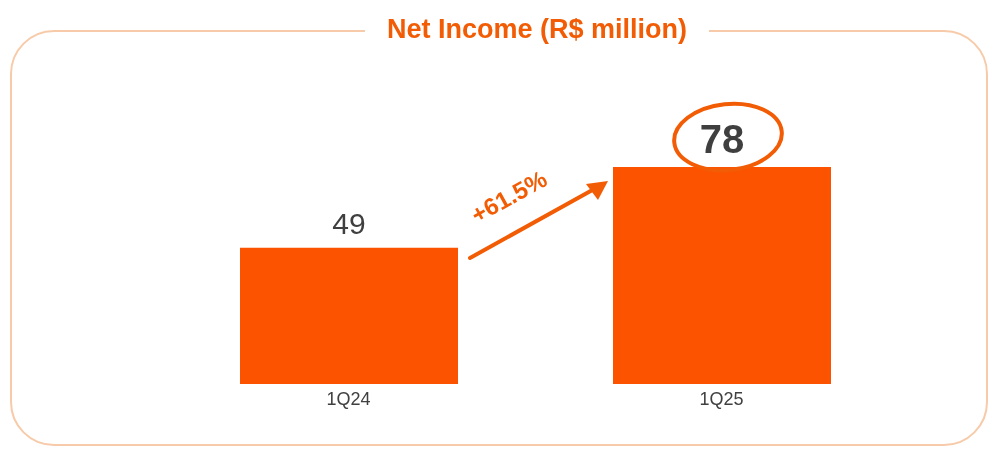 This screenshot has height=459, width=1003. What do you see at coordinates (349, 223) in the screenshot?
I see `data-label: 49` at bounding box center [349, 223].